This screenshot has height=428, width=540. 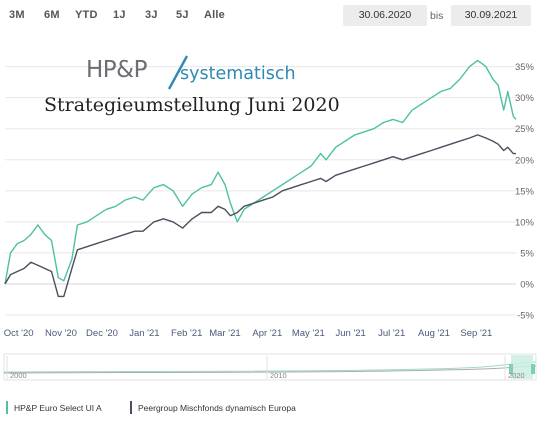 I want to click on navigator-peer-line, so click(x=270, y=369).